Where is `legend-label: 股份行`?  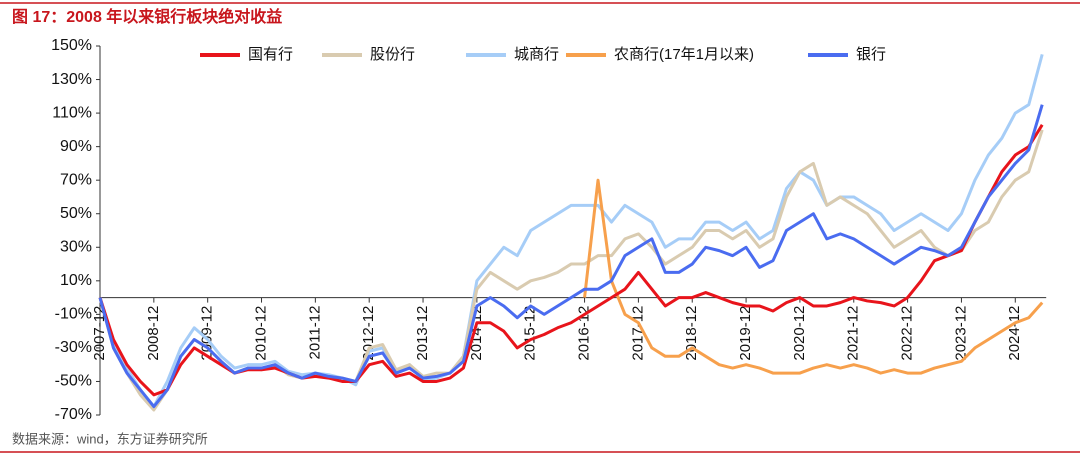
legend-label: 股份行 is located at coordinates (392, 54).